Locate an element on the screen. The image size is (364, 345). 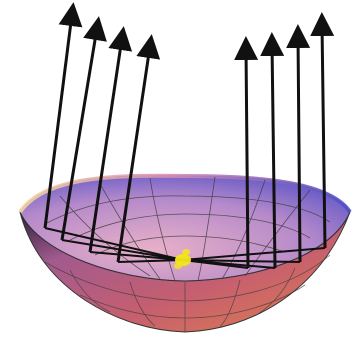
focus-point is located at coordinates (182, 259).